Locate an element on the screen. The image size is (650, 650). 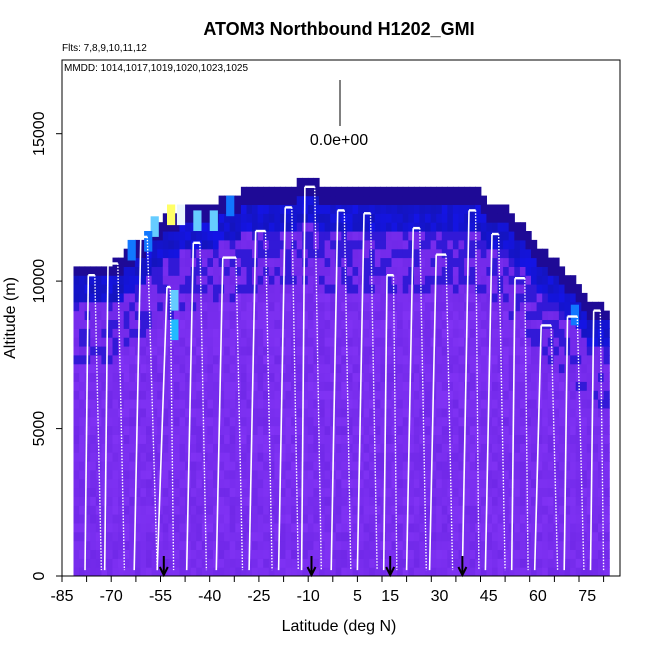
flight-ascent is located at coordinates (592, 440).